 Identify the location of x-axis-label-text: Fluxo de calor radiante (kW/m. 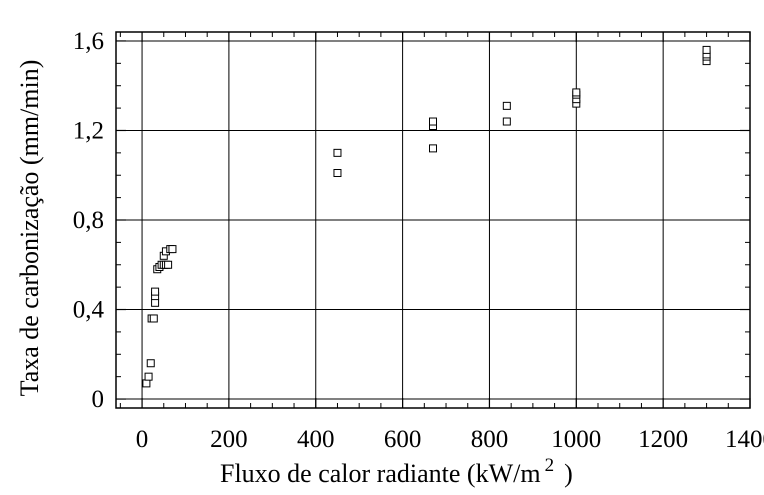
(380, 473).